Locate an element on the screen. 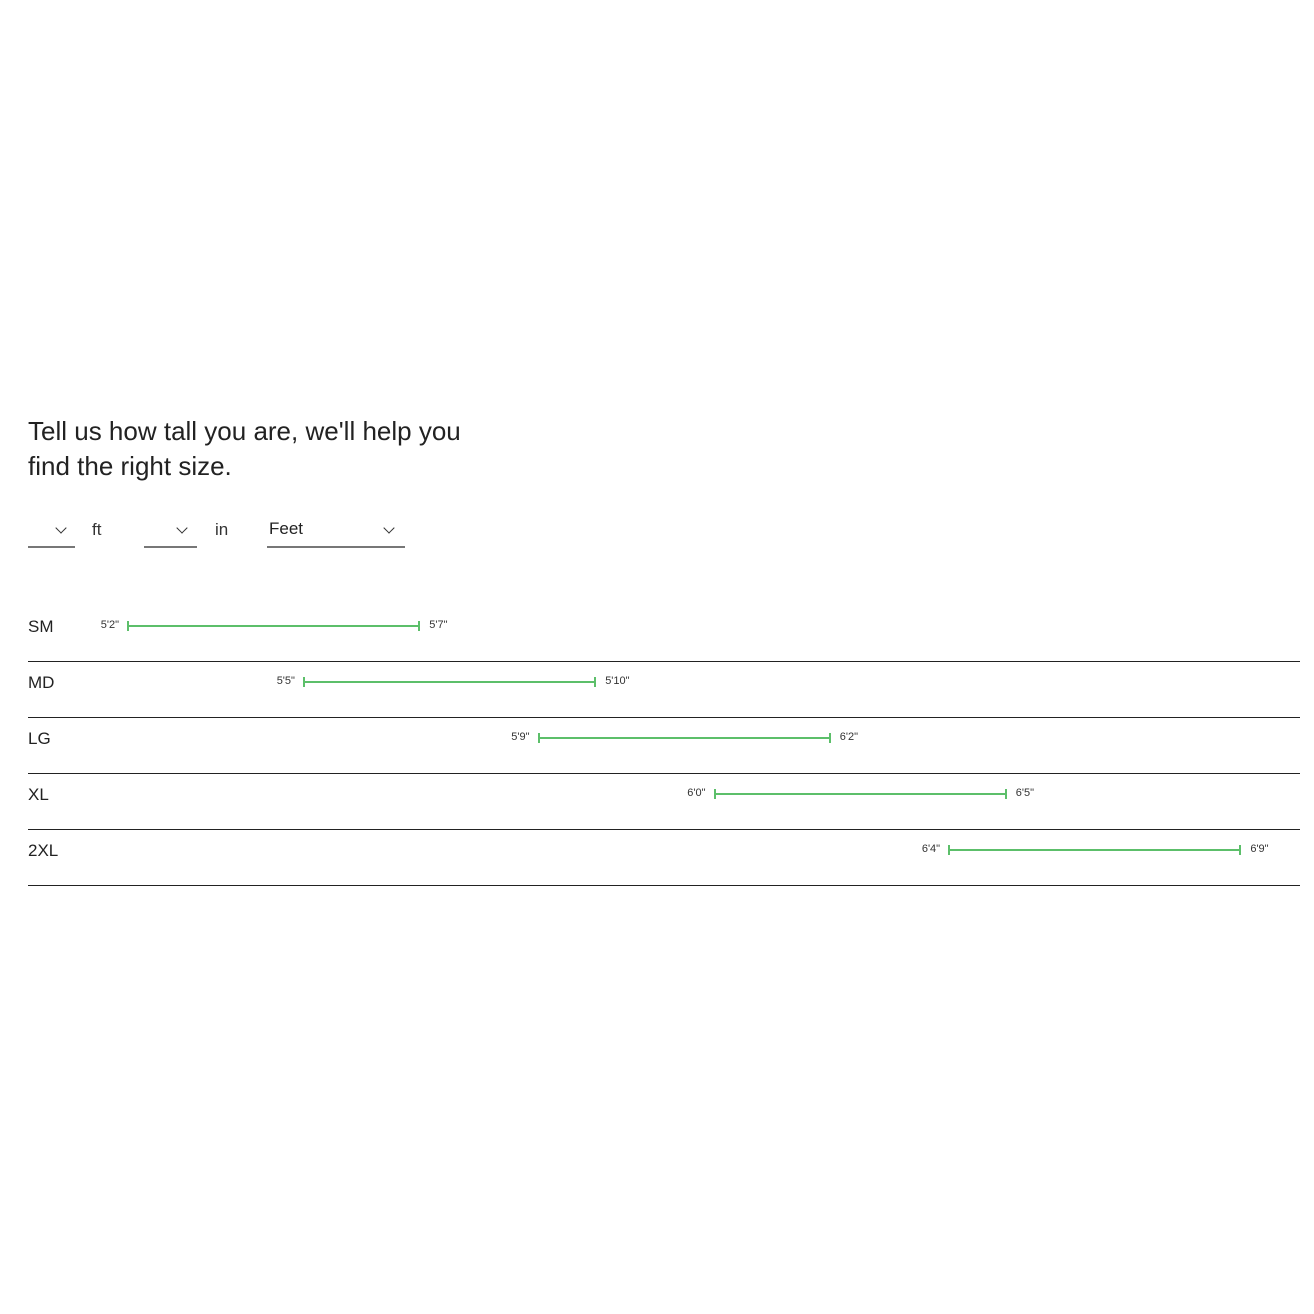  max-height-label: 6'5" is located at coordinates (1024, 793).